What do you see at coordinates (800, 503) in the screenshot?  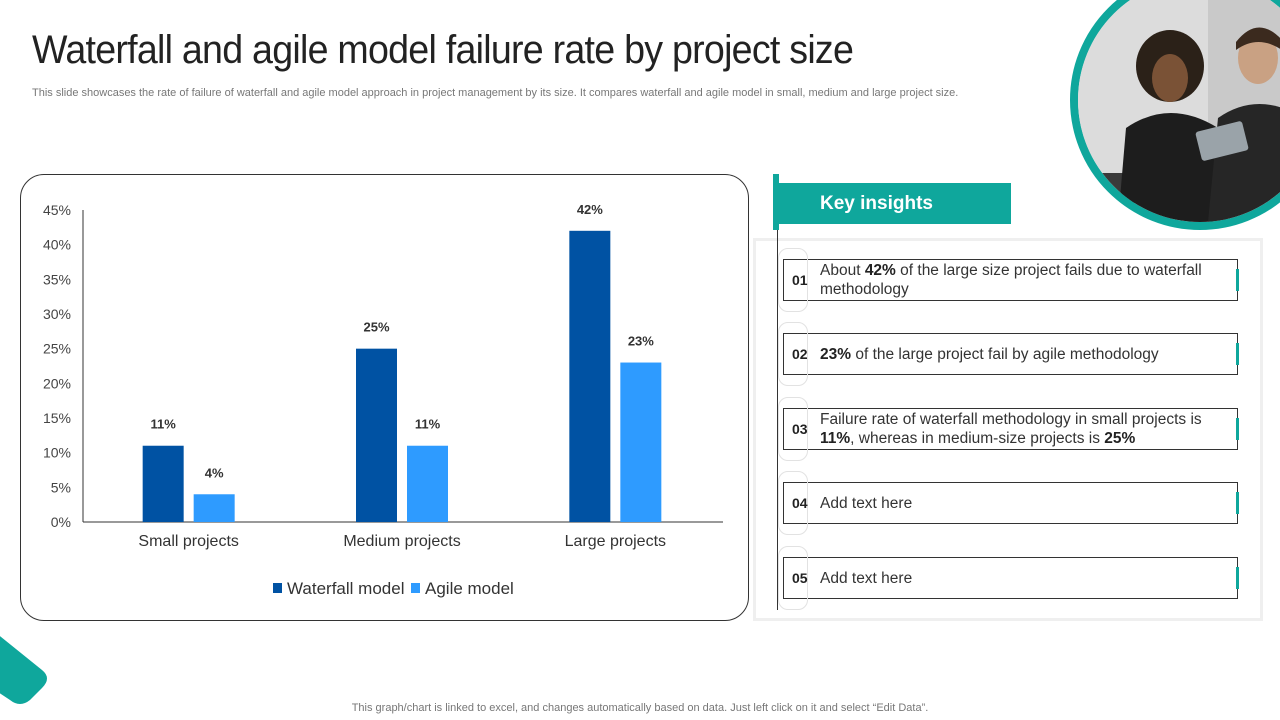 I see `insight-number: 04` at bounding box center [800, 503].